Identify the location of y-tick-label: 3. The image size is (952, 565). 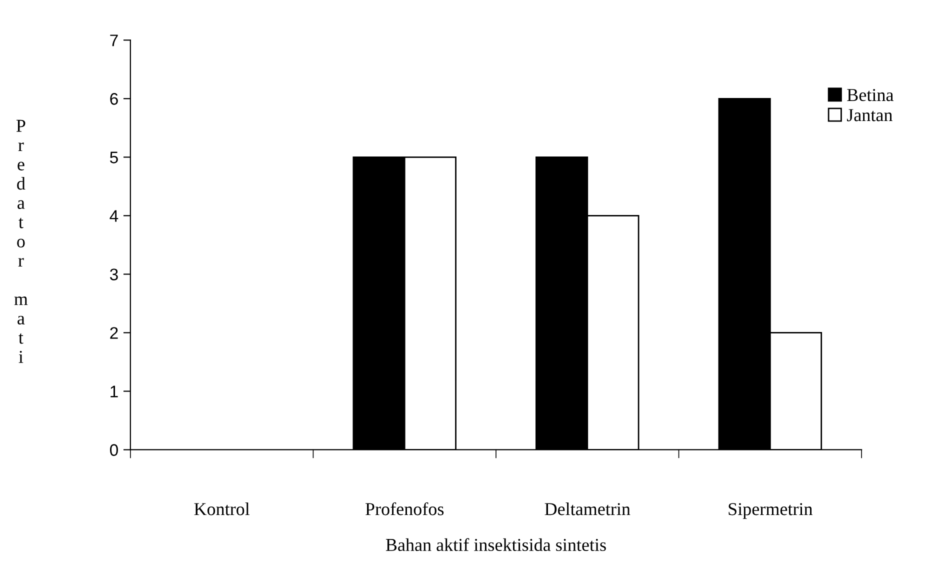
(114, 274).